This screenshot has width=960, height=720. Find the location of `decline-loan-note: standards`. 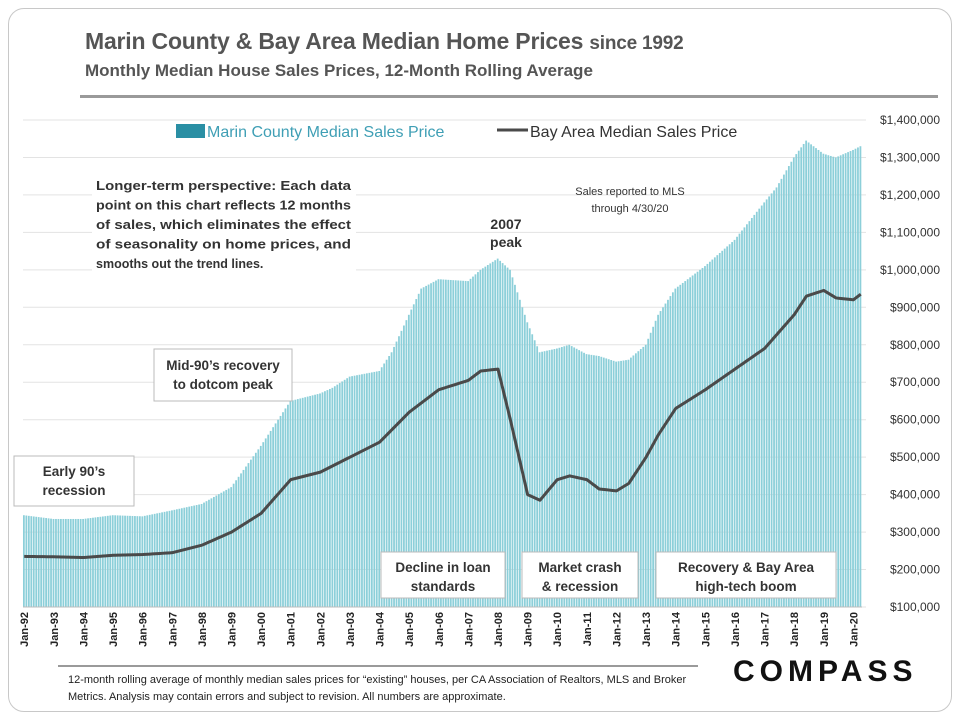

decline-loan-note: standards is located at coordinates (443, 586).